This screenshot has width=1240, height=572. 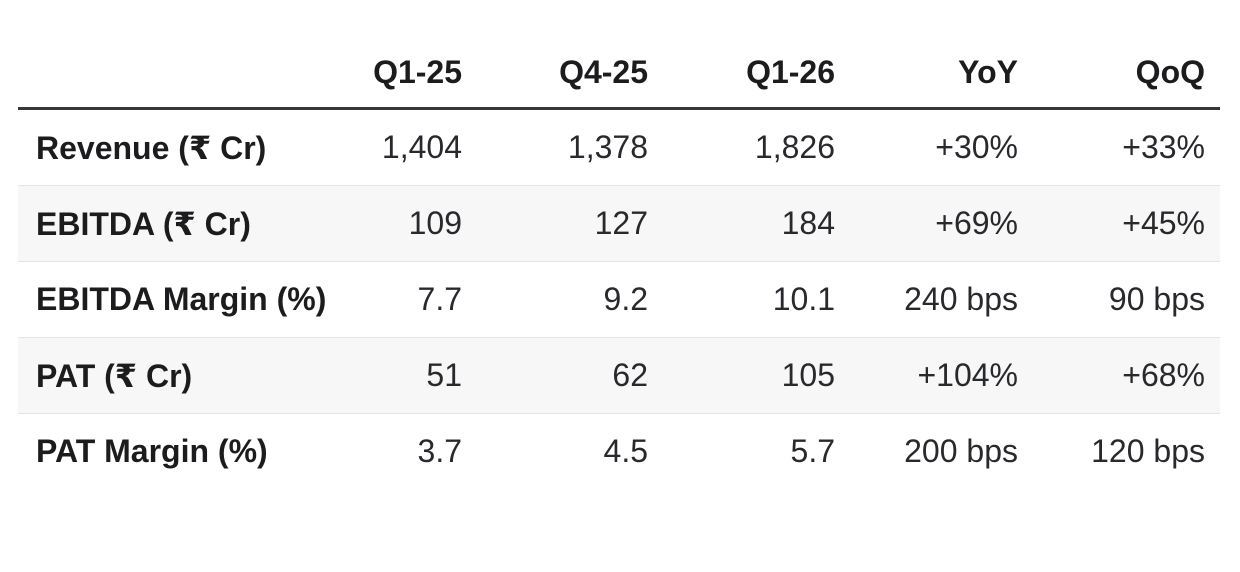 What do you see at coordinates (439, 299) in the screenshot?
I see `cell-value: 7.7` at bounding box center [439, 299].